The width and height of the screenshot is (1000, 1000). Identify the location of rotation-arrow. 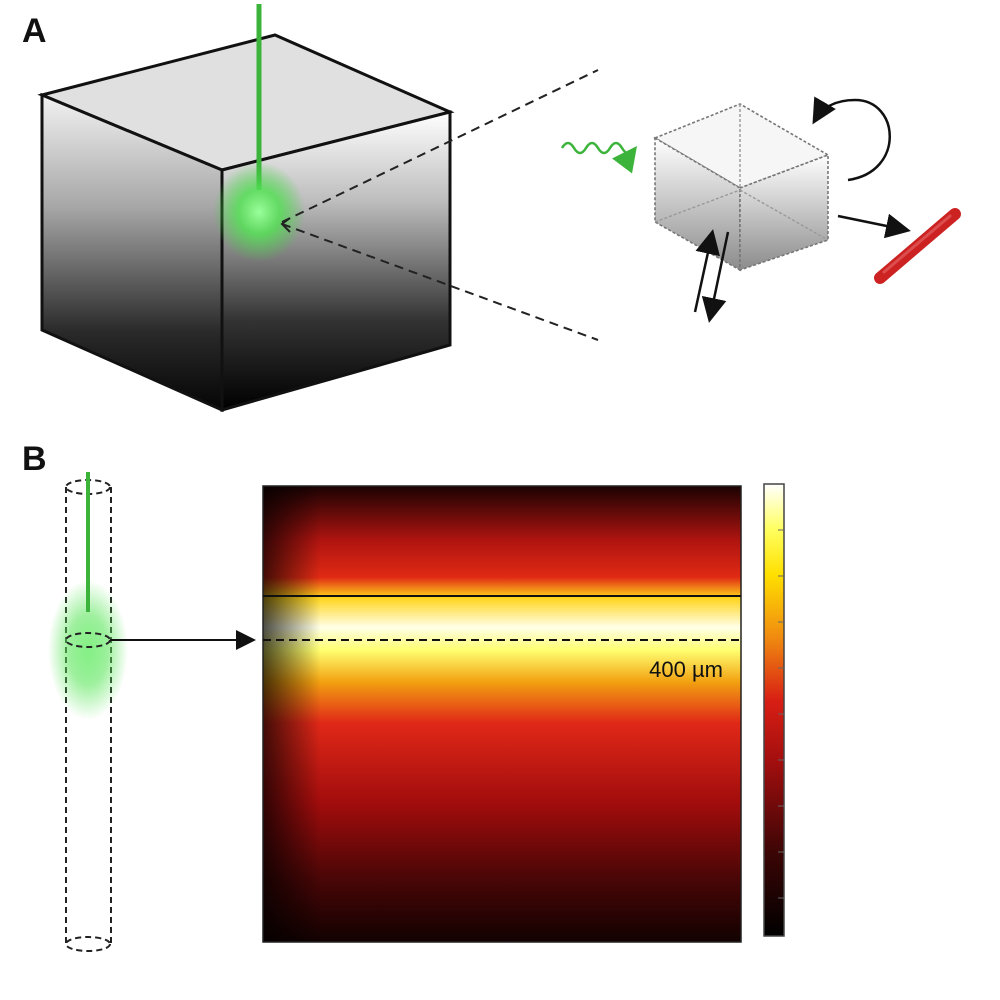
(851, 139).